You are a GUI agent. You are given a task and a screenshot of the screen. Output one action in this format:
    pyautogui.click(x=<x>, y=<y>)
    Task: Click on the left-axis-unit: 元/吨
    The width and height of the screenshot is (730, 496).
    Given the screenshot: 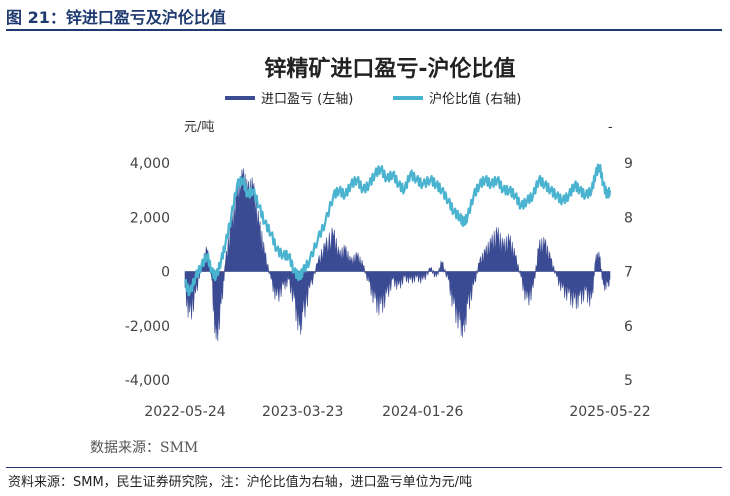 What is the action you would take?
    pyautogui.click(x=199, y=127)
    